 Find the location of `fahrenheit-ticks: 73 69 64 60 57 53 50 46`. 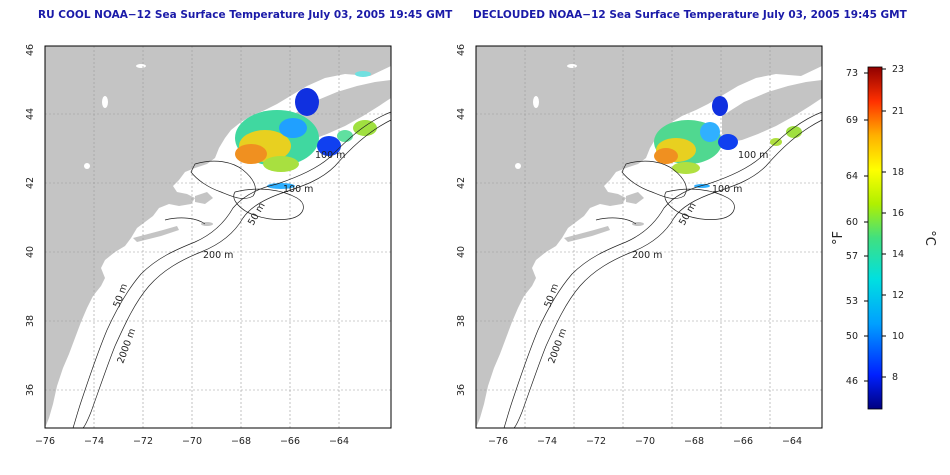

fahrenheit-ticks: 73 69 64 60 57 53 50 46 is located at coordinates (857, 227).